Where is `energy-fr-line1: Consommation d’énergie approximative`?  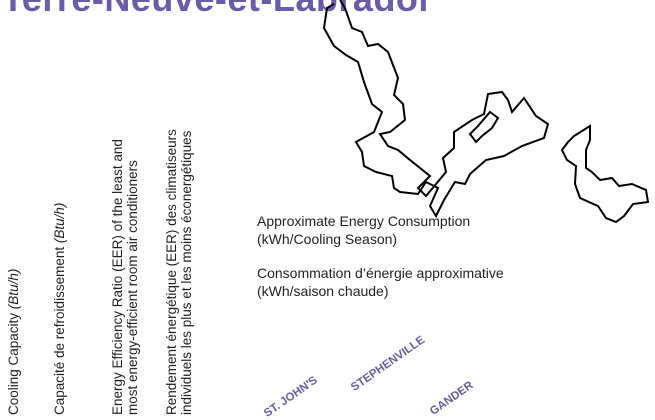
energy-fr-line1: Consommation d’énergie approximative is located at coordinates (380, 273).